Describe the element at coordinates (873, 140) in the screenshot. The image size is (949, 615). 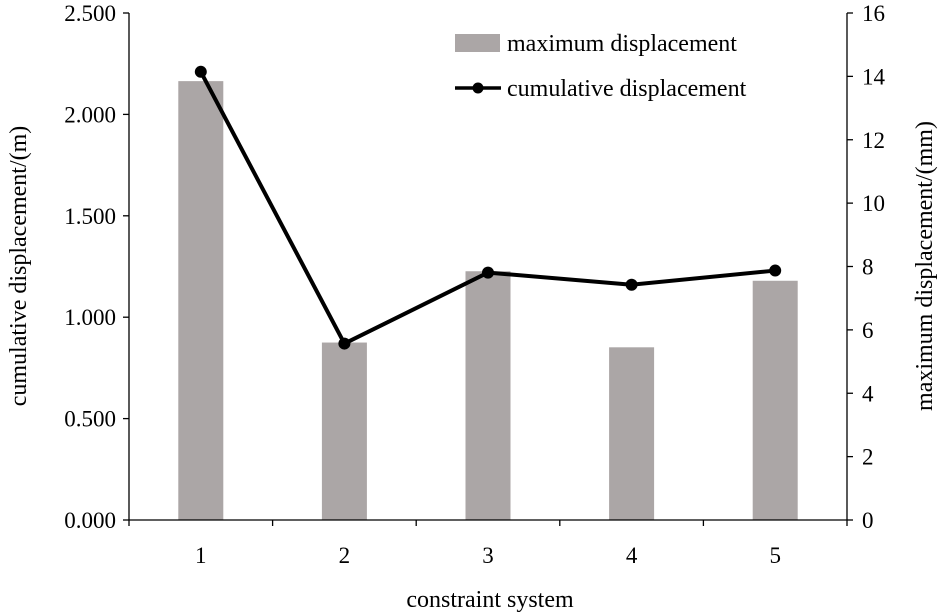
I see `right-tick-label: 12` at that location.